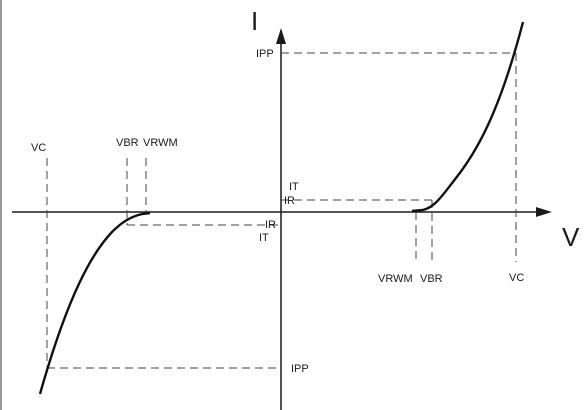  I want to click on ir-top-label: IR, so click(289, 201).